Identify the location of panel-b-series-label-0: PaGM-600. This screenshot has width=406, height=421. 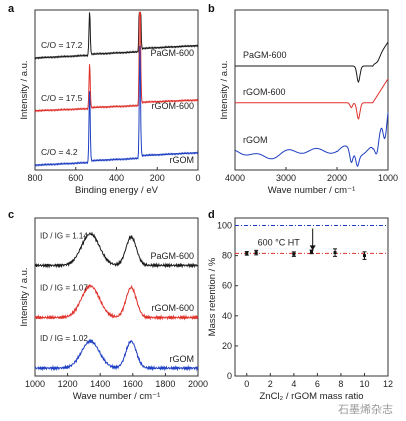
(265, 55).